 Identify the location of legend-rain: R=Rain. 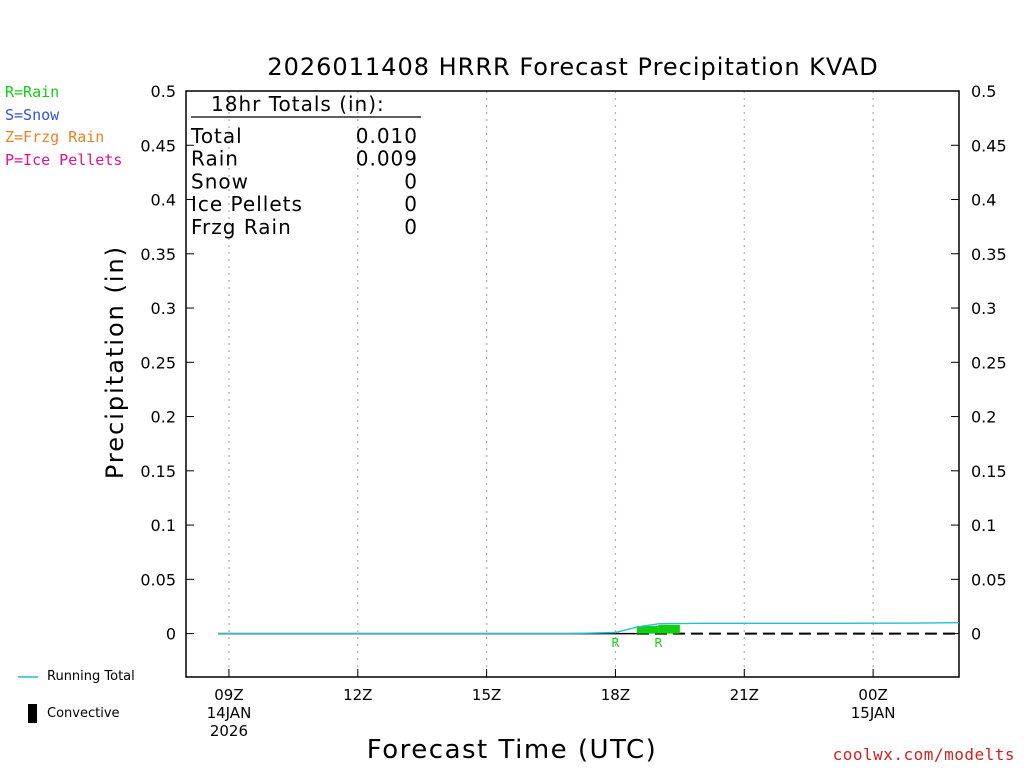
(32, 92).